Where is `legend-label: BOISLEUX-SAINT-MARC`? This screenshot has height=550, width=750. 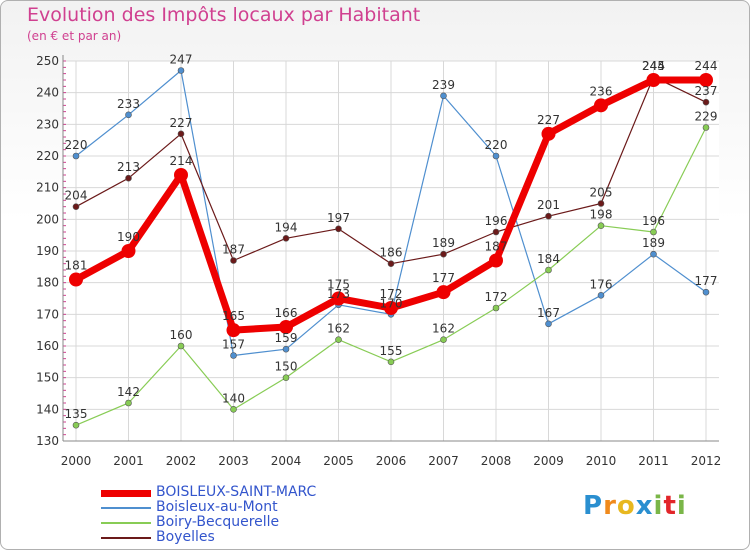 legend-label: BOISLEUX-SAINT-MARC is located at coordinates (236, 492).